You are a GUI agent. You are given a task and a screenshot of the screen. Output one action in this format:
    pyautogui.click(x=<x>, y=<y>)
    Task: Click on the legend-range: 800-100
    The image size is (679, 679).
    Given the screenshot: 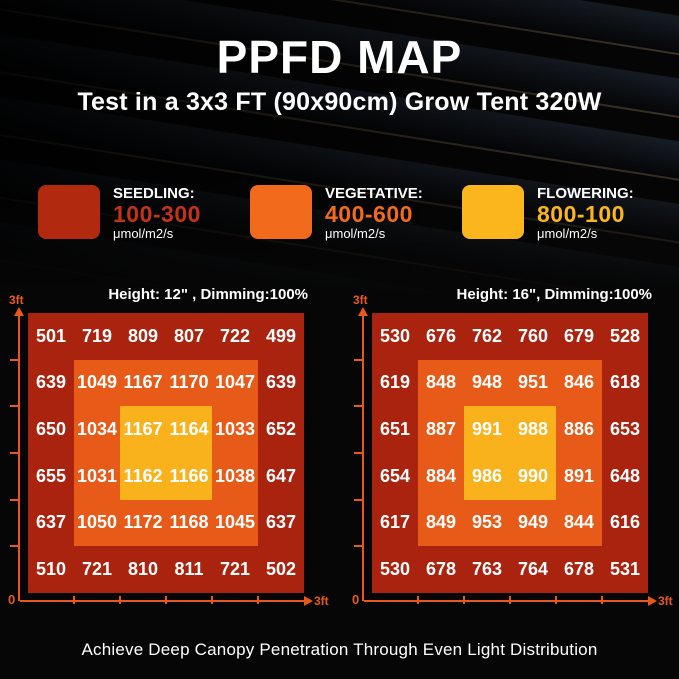 What is the action you would take?
    pyautogui.click(x=581, y=214)
    